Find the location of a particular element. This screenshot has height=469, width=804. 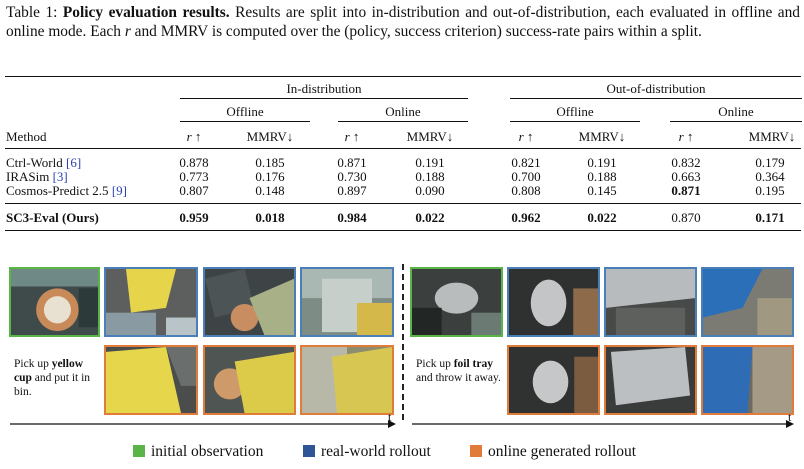

citation-link: [6] is located at coordinates (73, 162).